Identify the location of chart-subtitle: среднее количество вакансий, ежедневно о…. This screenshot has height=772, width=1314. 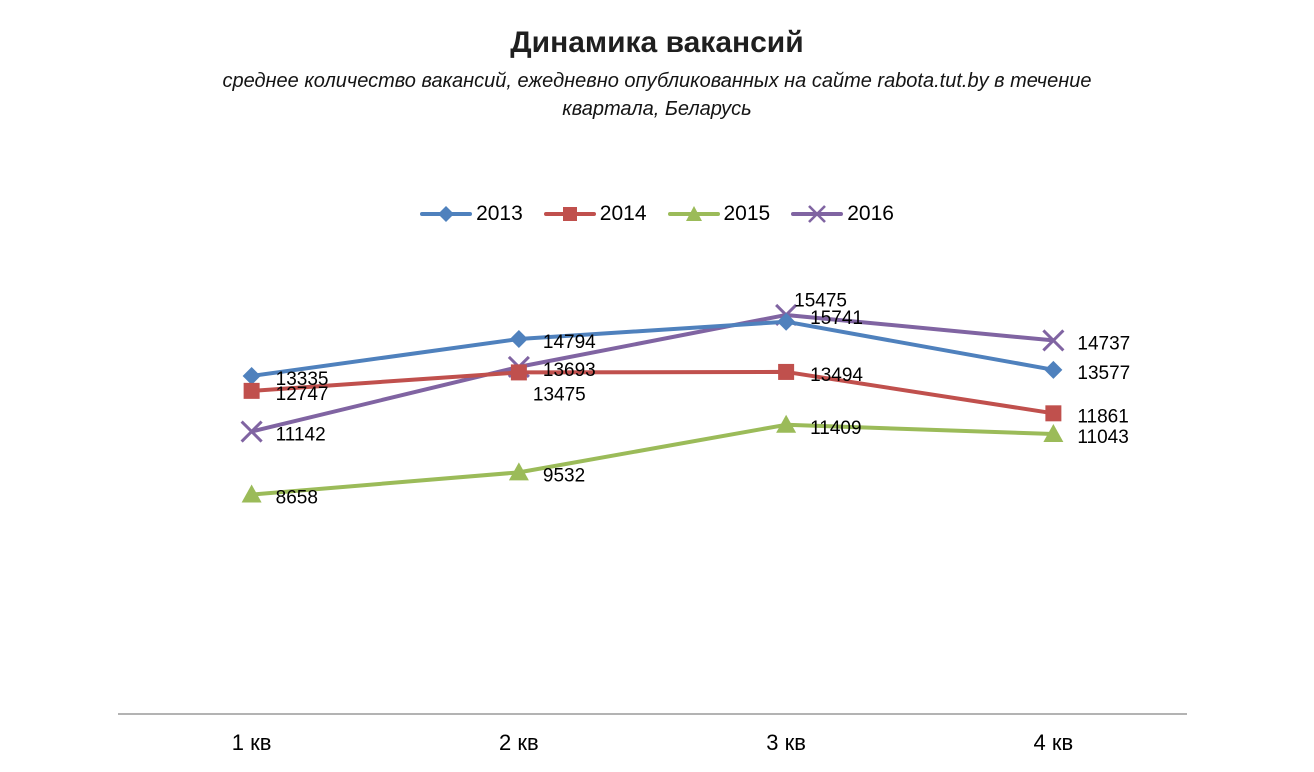
(657, 95).